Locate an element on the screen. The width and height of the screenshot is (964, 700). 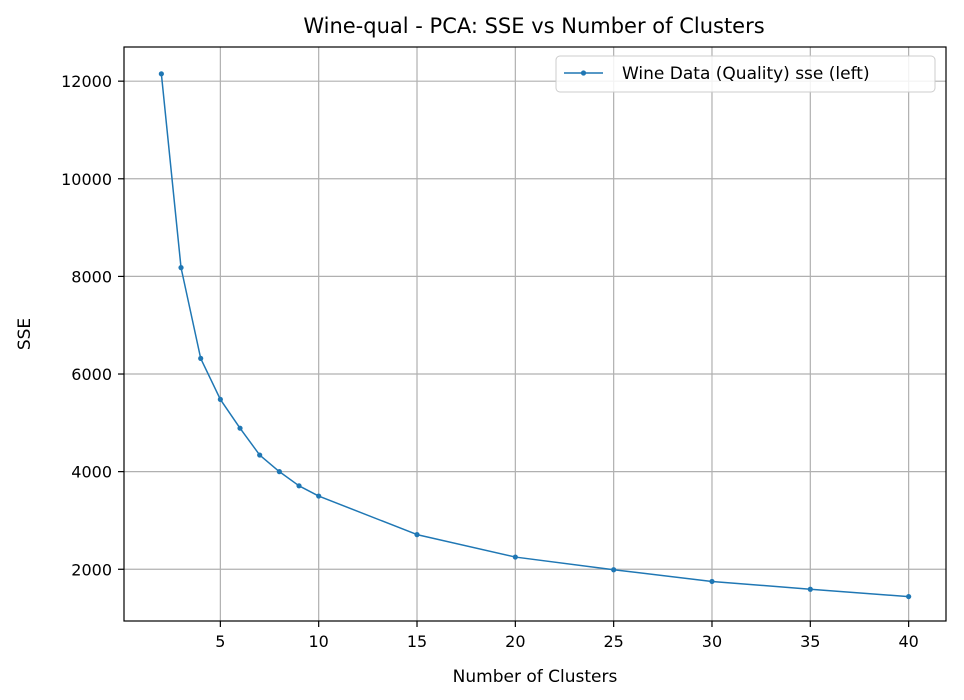
x-tick-label: 20 is located at coordinates (515, 641).